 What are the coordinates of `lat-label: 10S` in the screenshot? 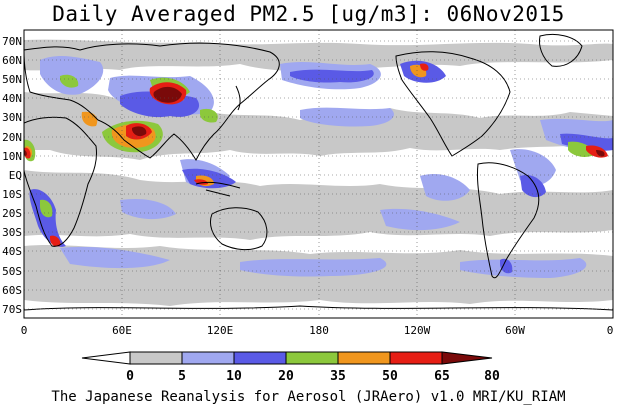 It's located at (12, 194).